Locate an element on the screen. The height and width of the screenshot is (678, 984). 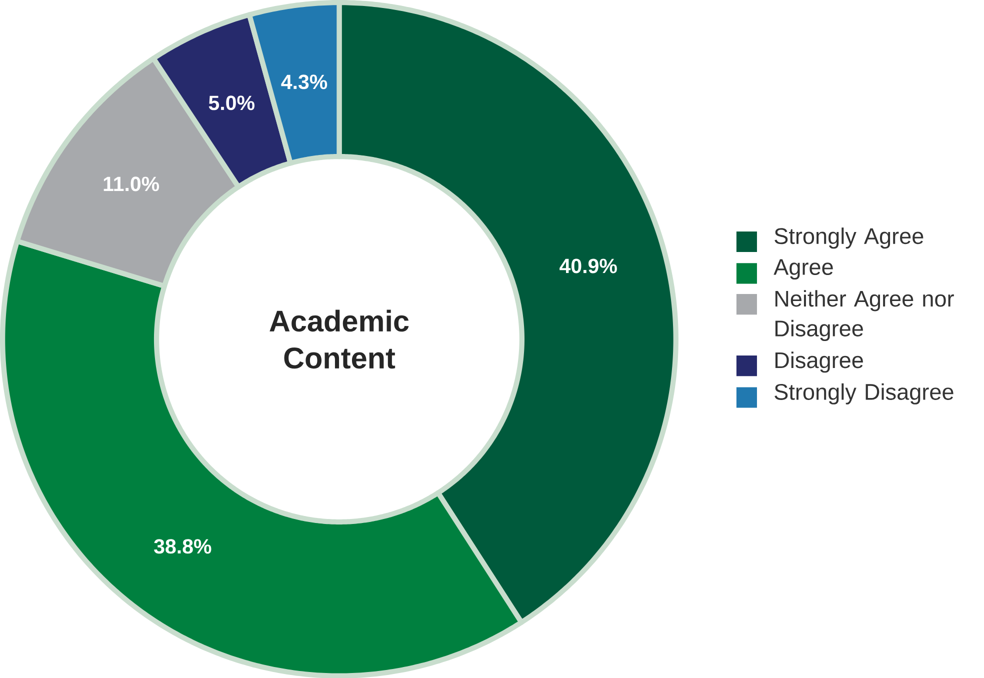
legend-label: Strongly Agree is located at coordinates (849, 237).